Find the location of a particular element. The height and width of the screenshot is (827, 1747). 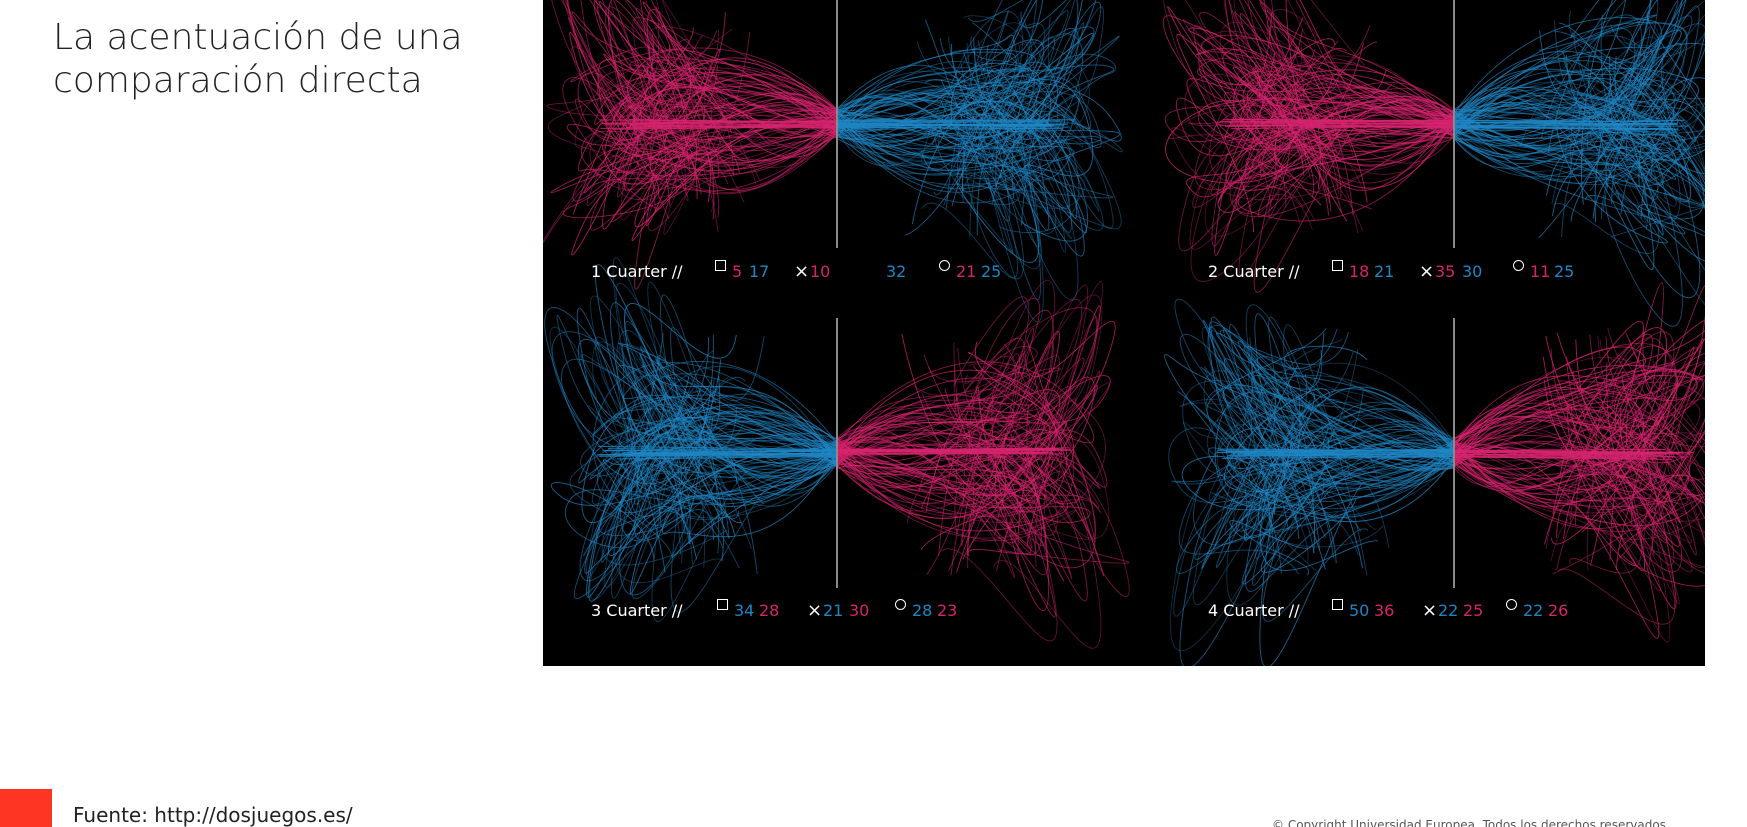

cross-value-a: 22 is located at coordinates (1448, 610).